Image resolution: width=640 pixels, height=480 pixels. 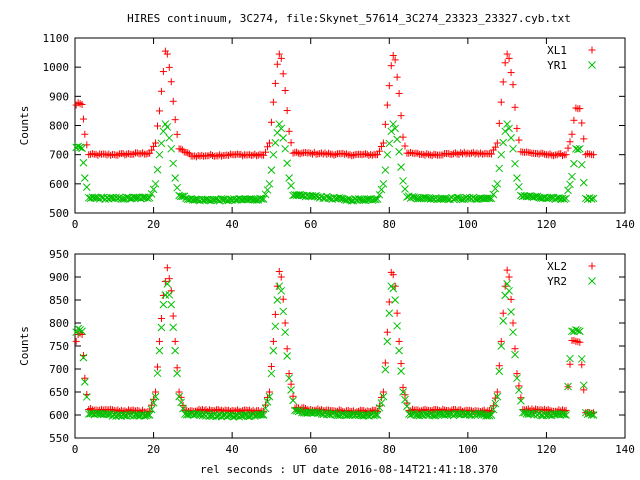 I want to click on x-tick-label: 60, so click(x=310, y=224).